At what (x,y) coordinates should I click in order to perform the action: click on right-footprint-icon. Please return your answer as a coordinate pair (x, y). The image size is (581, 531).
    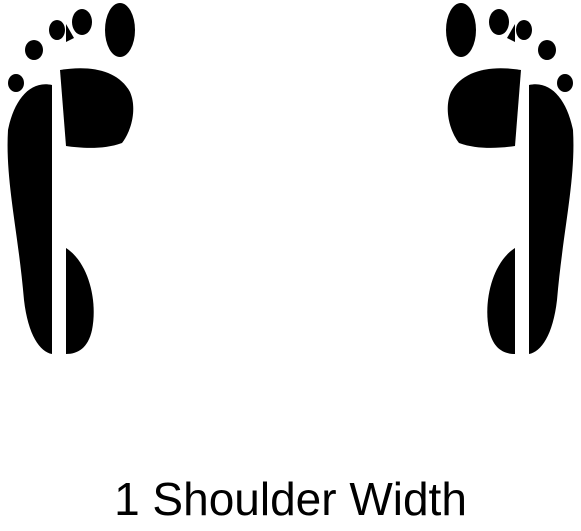
    Looking at the image, I should click on (510, 178).